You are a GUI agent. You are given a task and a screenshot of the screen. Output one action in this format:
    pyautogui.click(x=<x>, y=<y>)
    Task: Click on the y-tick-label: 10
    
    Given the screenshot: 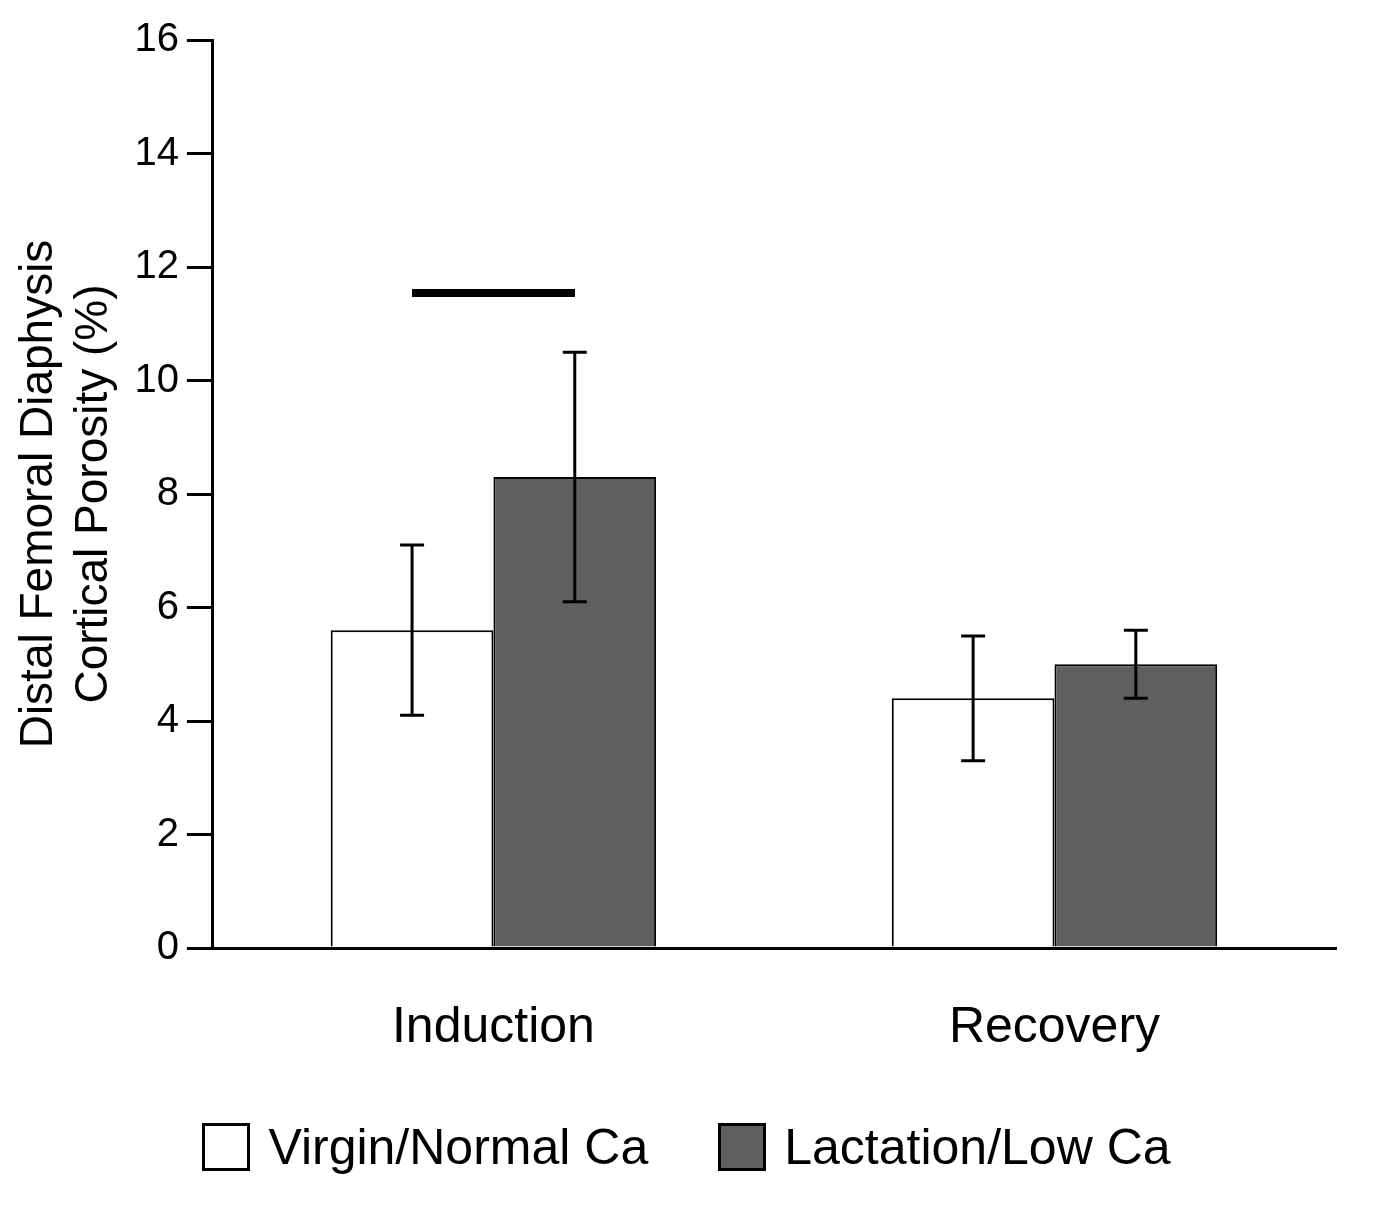 What is the action you would take?
    pyautogui.click(x=156, y=377)
    